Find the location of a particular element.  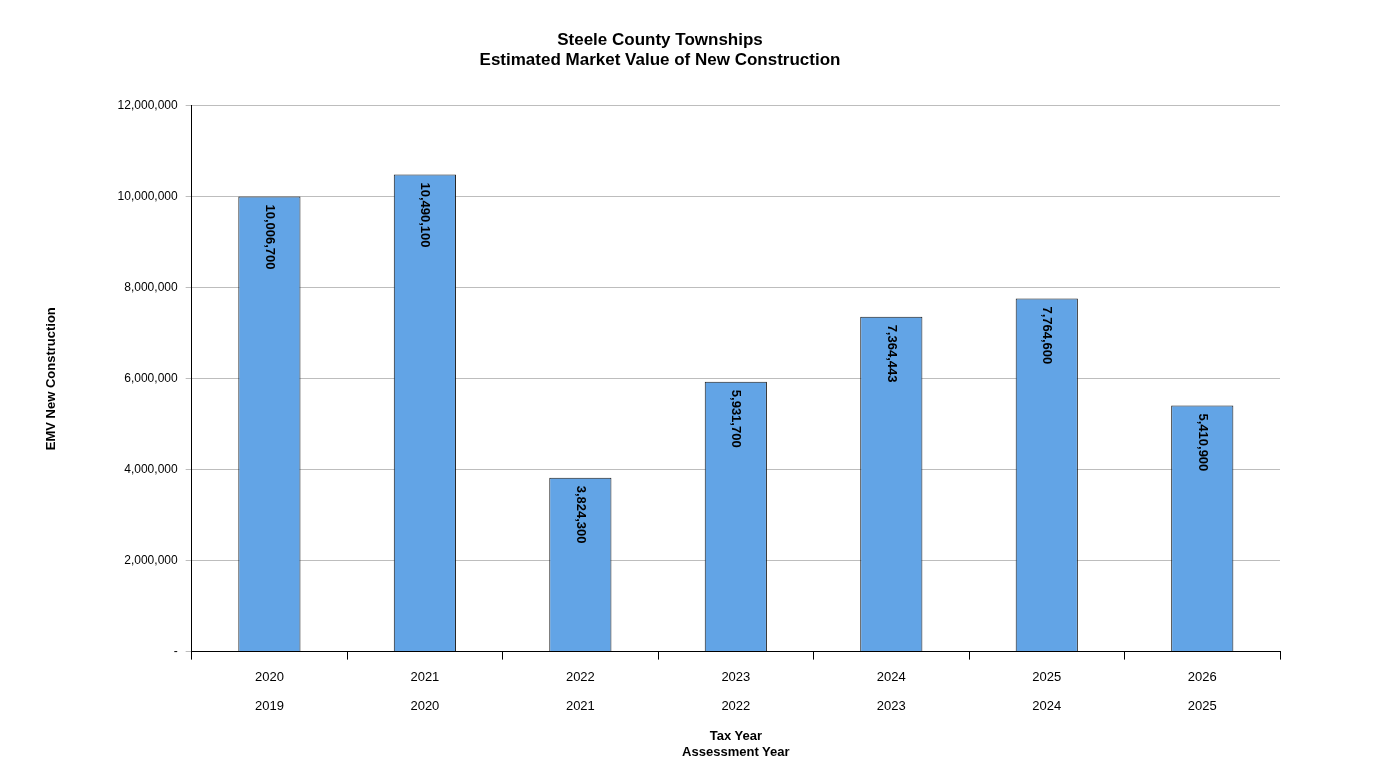

data-label: 10,490,100 is located at coordinates (426, 215).